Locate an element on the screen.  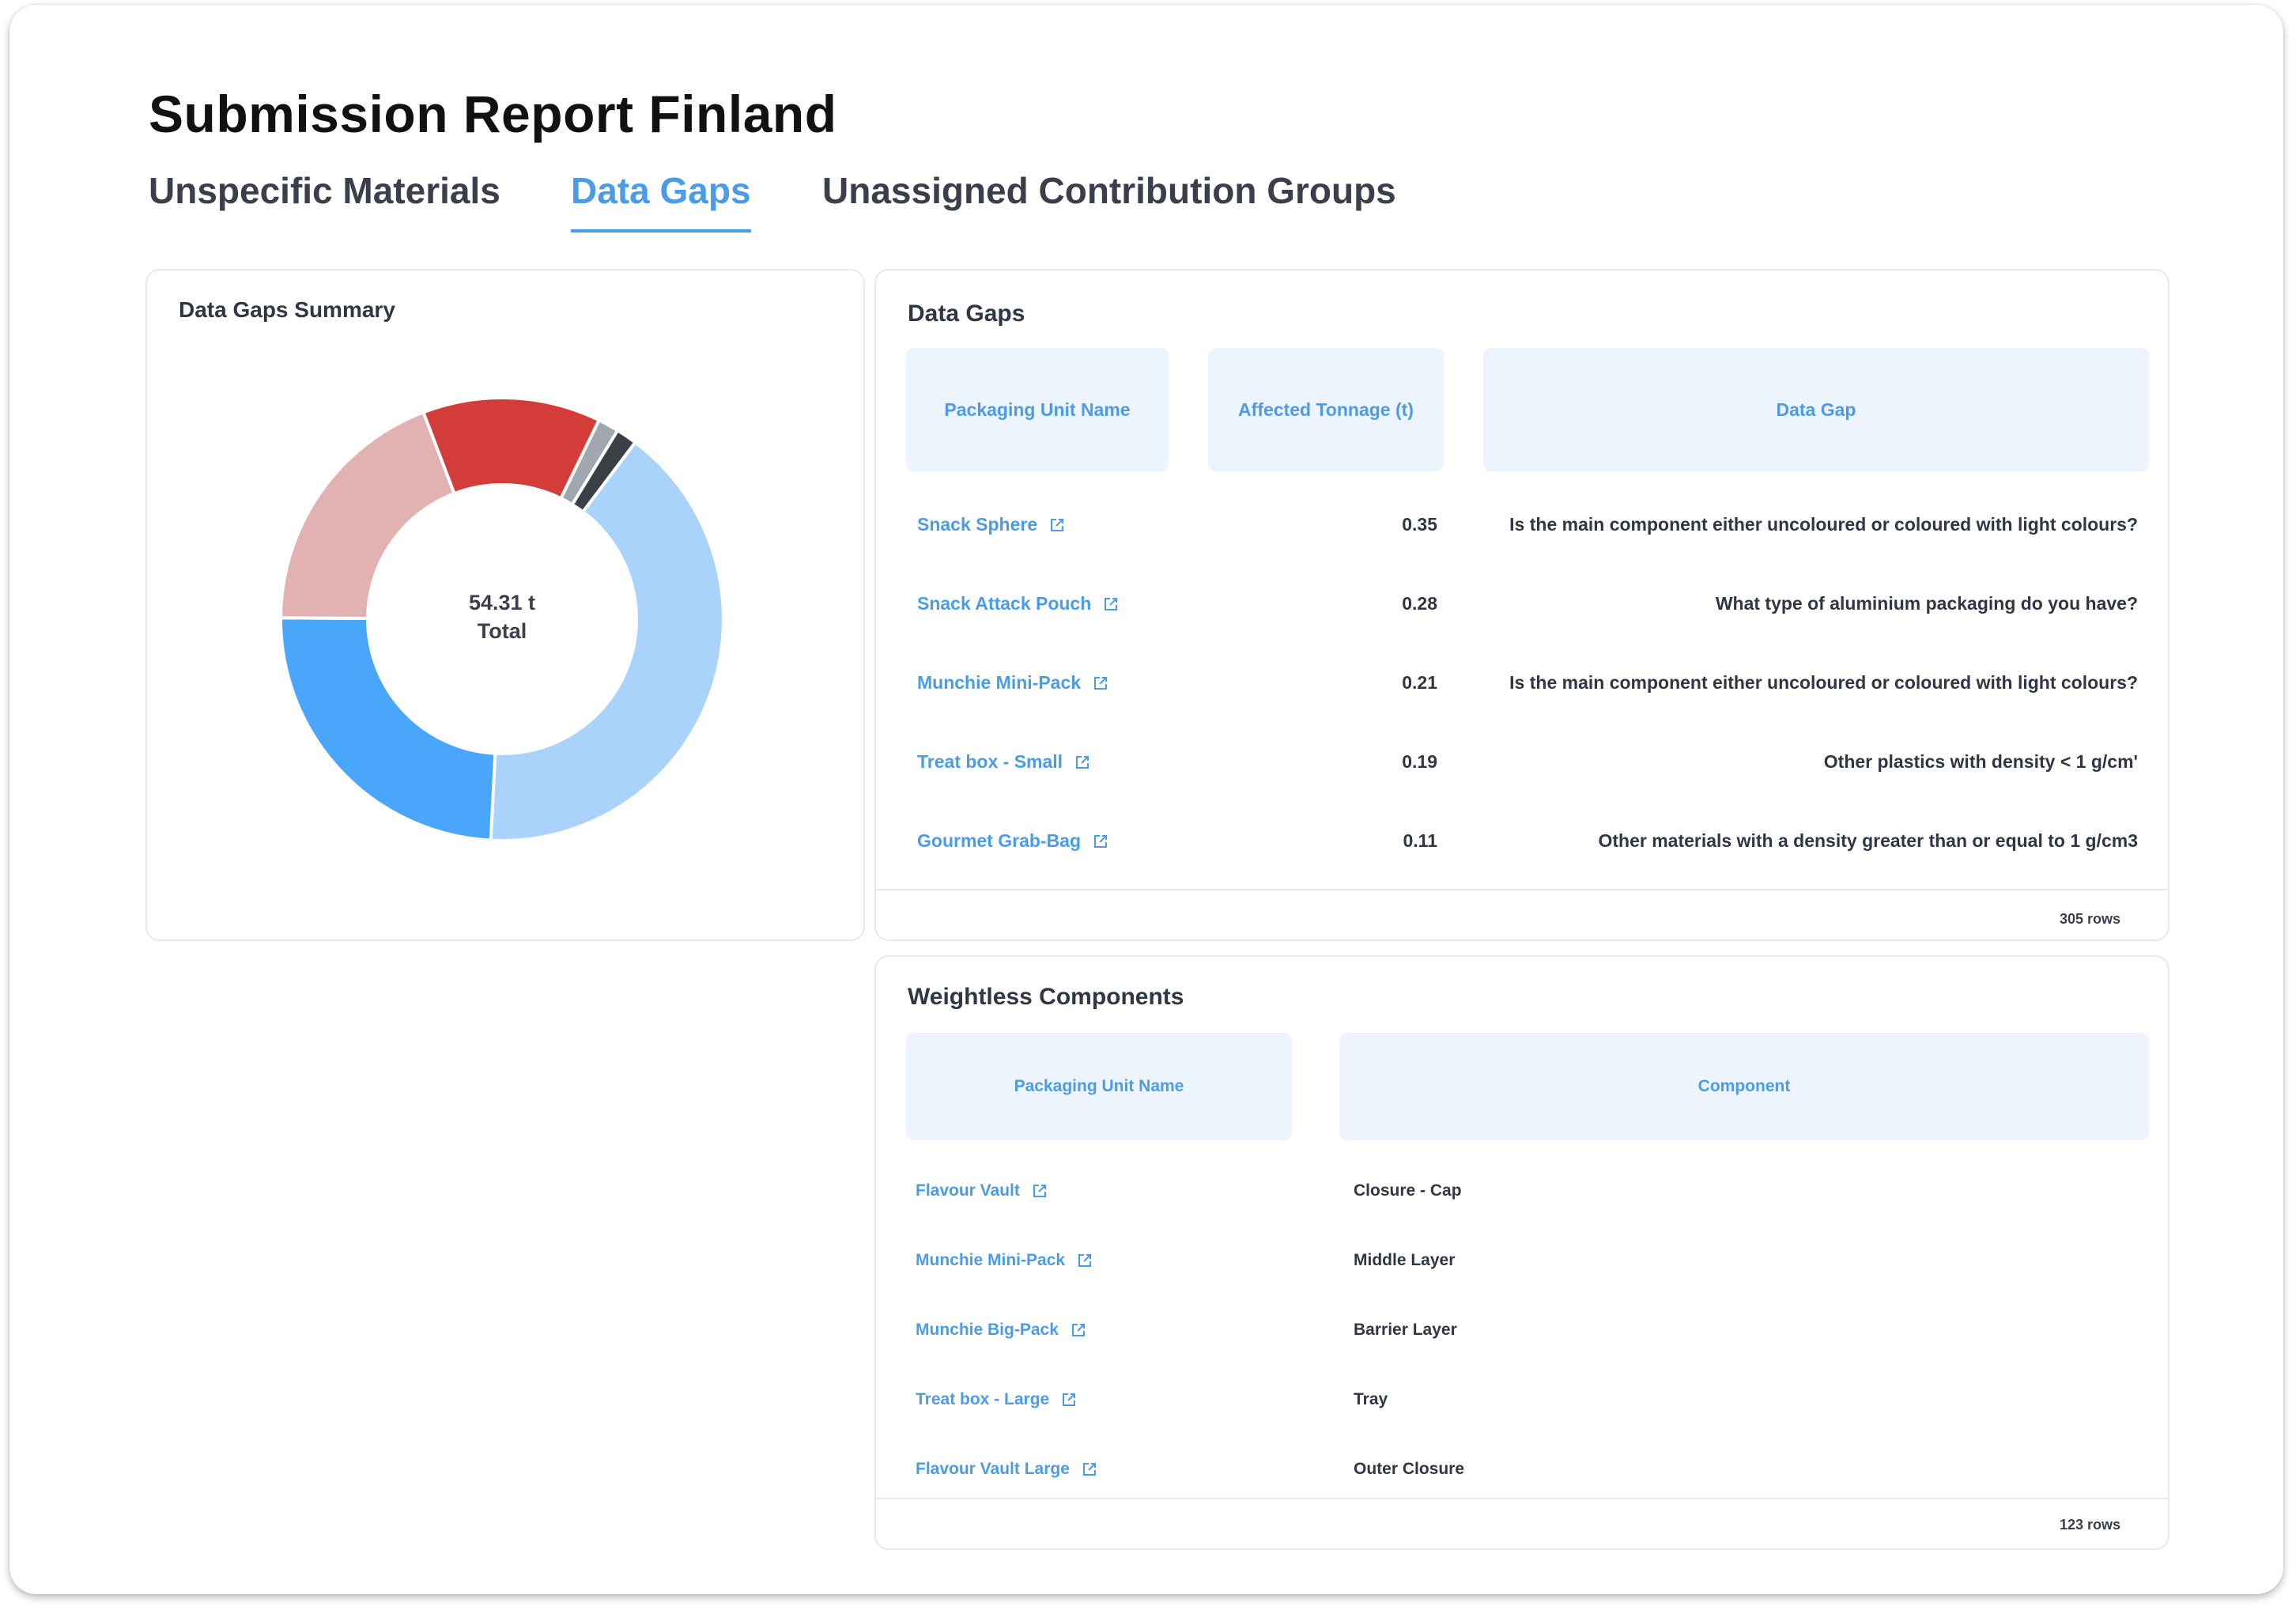
affected-tonnage: 0.28 is located at coordinates (1419, 603).